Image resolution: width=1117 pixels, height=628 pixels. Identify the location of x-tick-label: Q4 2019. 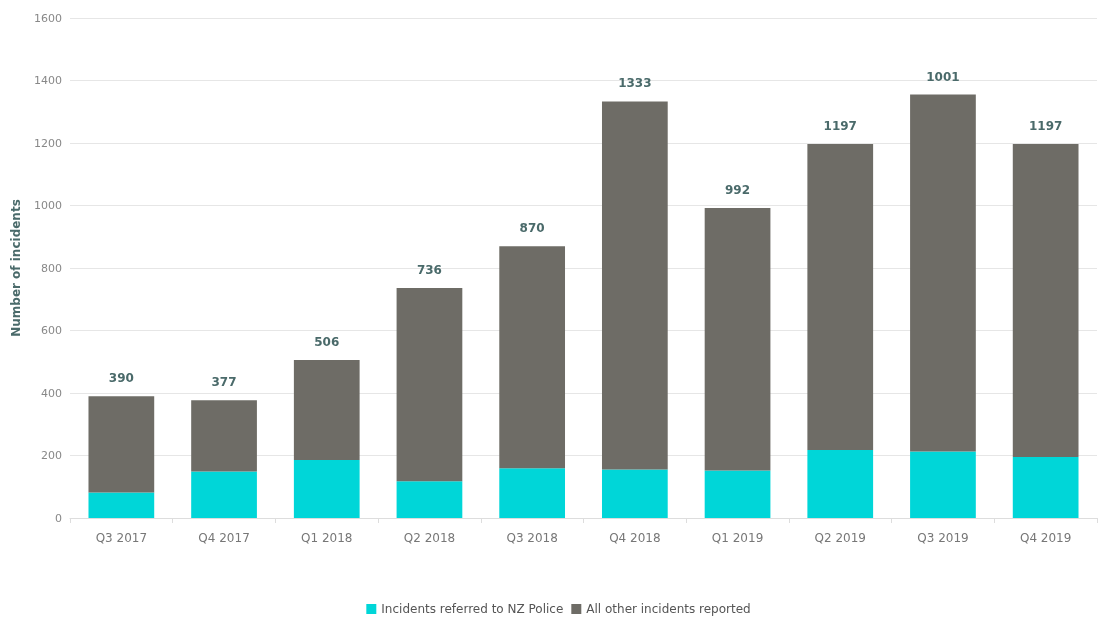
(1045, 538).